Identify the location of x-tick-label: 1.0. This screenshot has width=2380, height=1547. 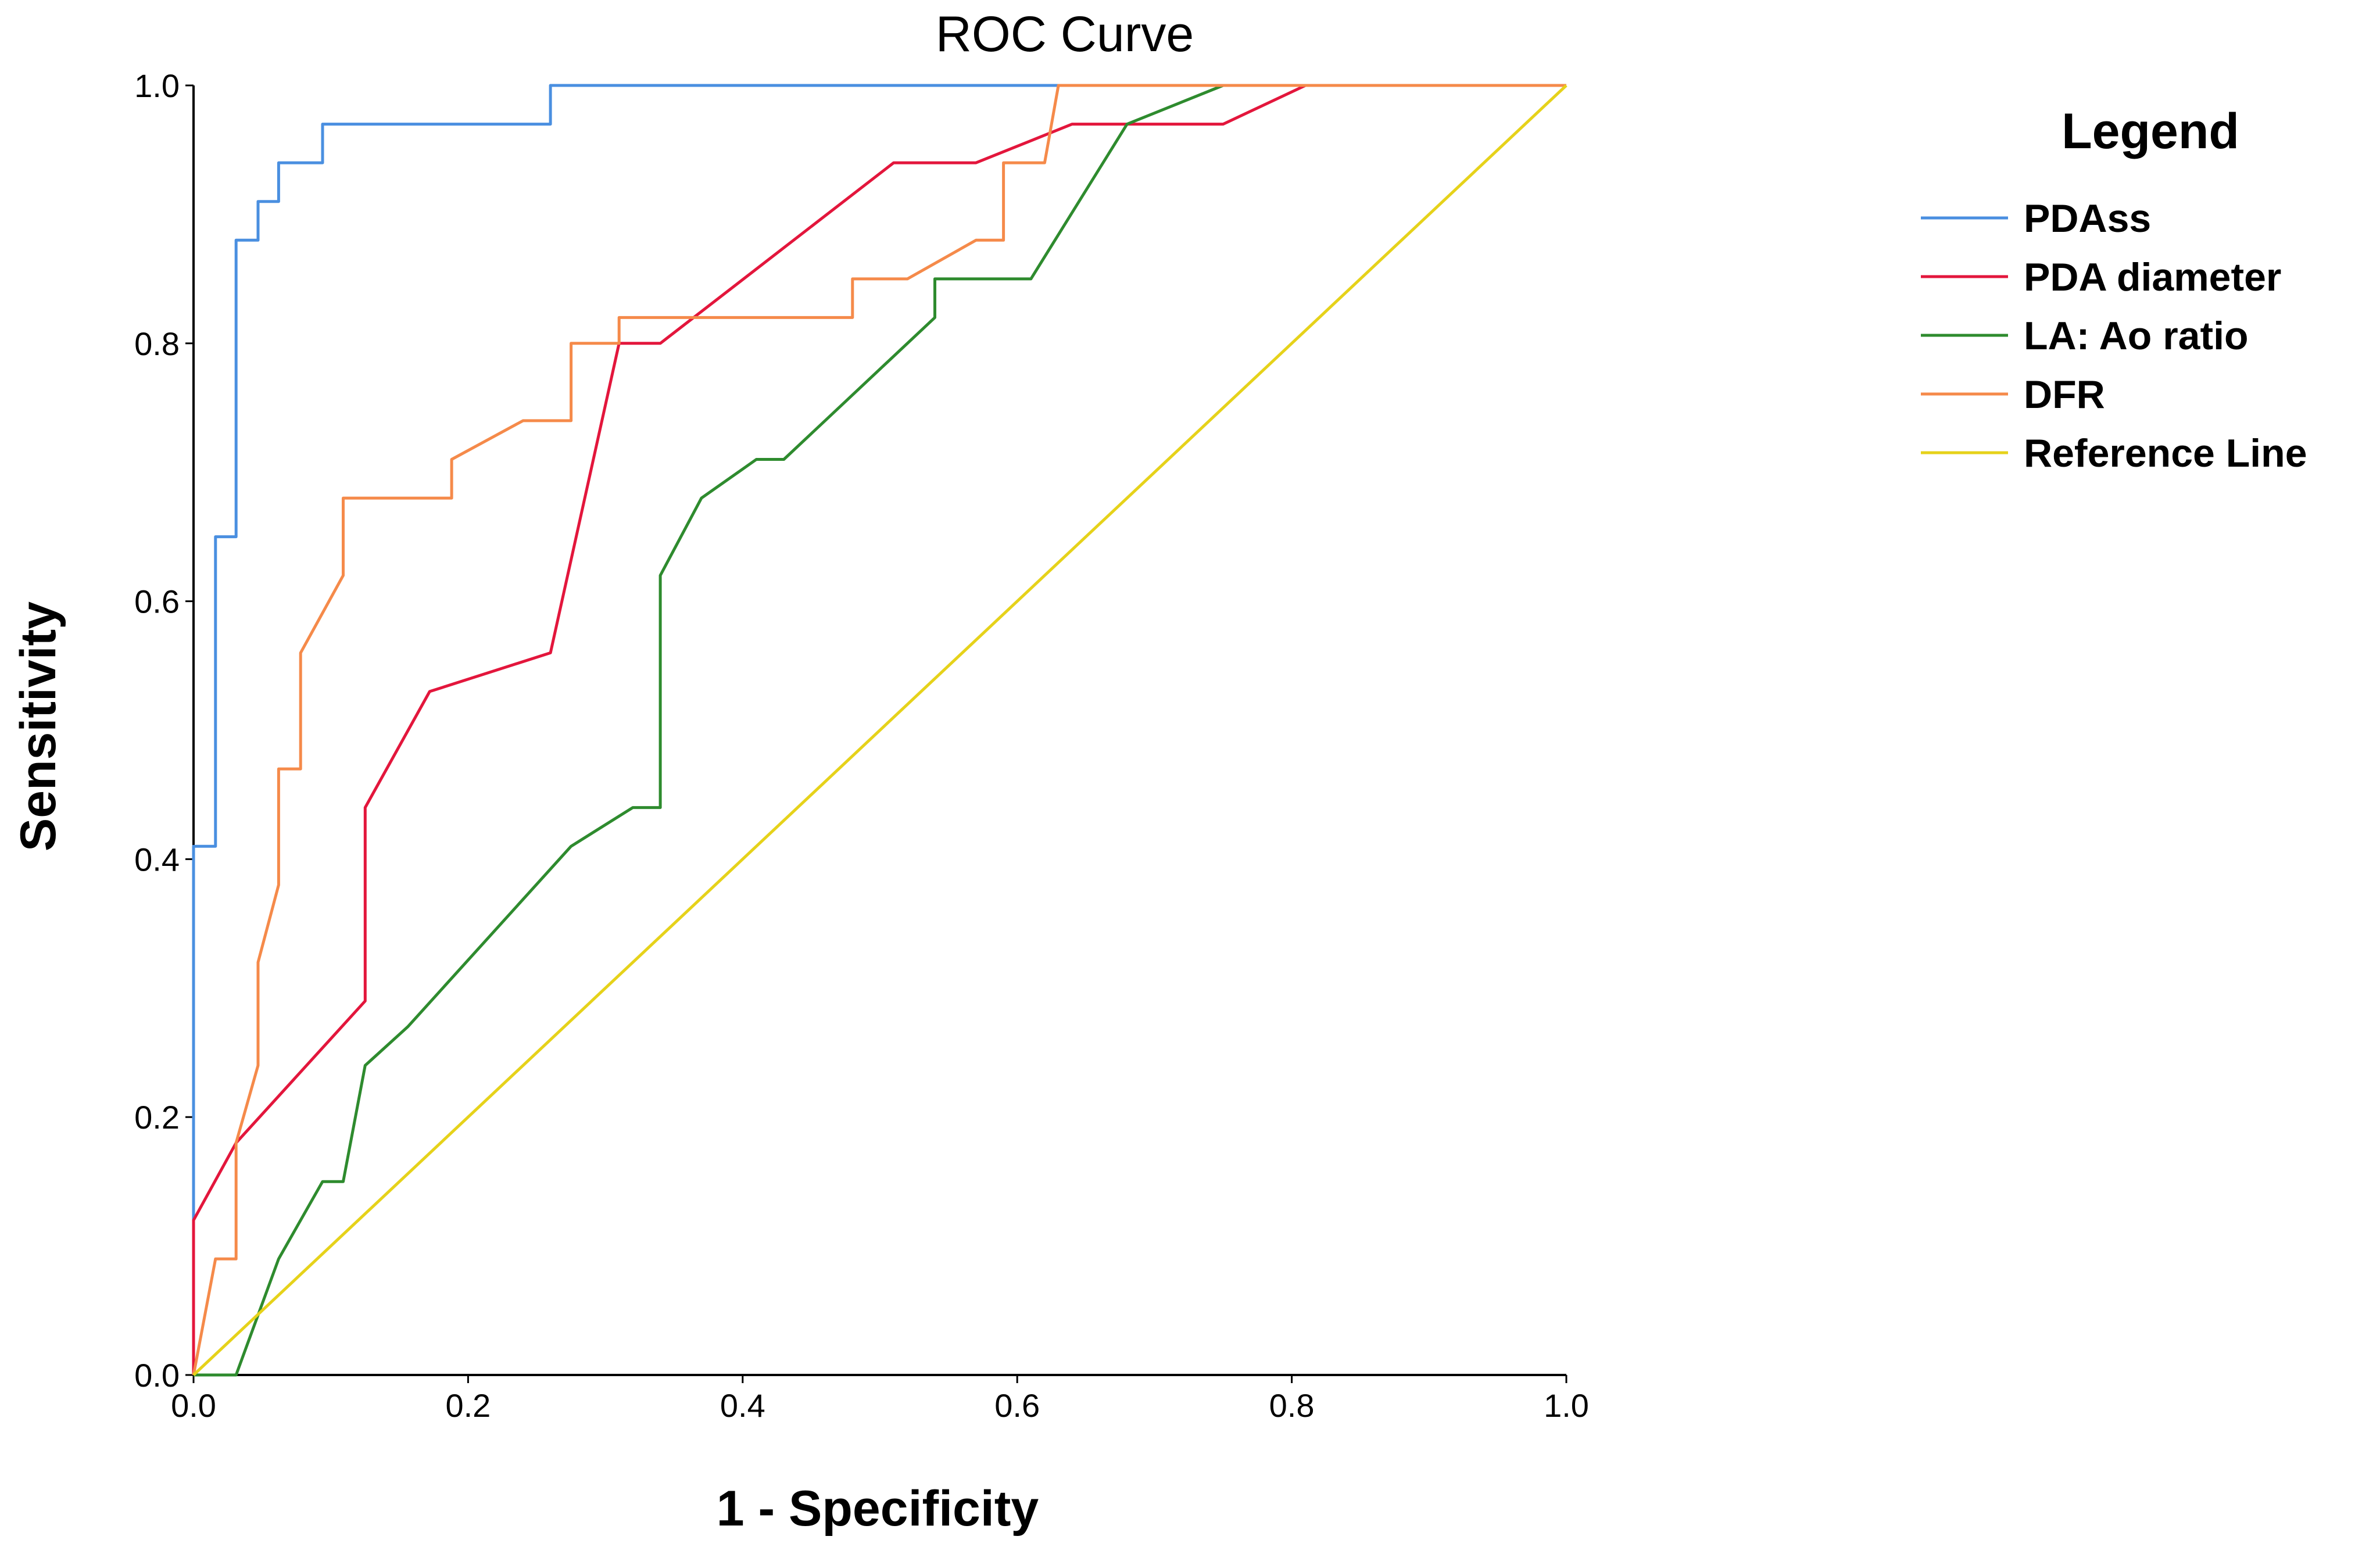
(1567, 1405).